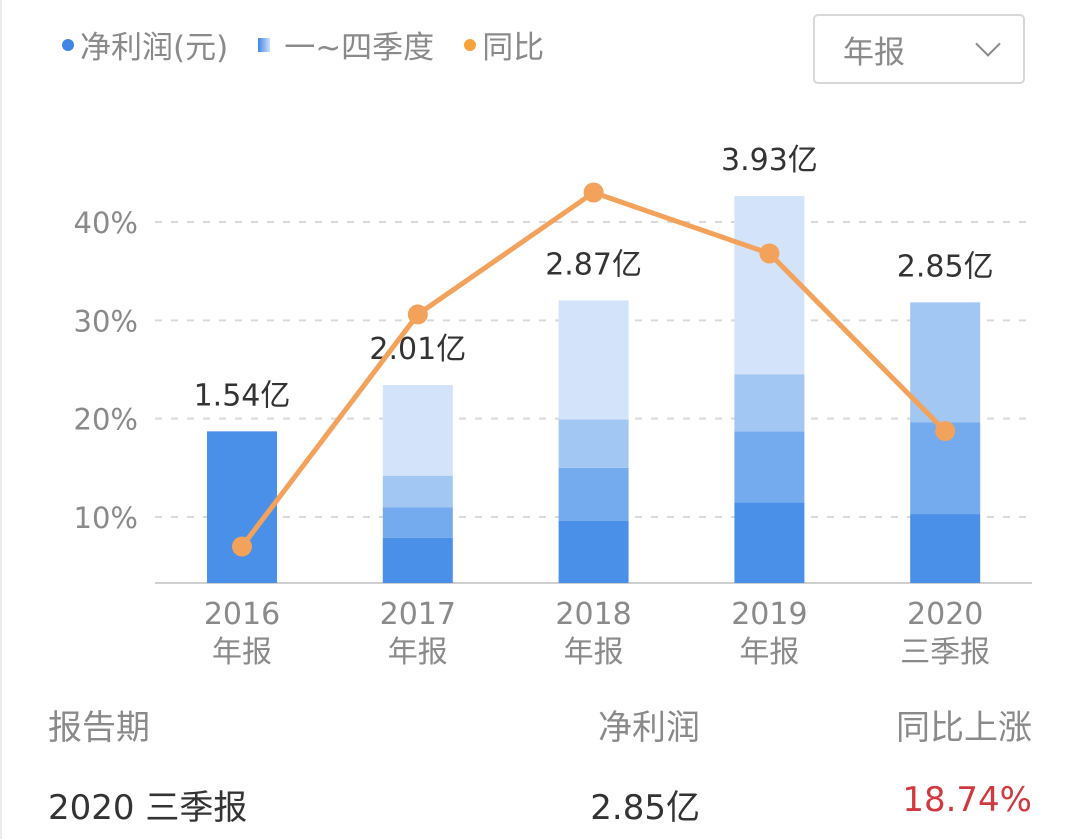 The height and width of the screenshot is (840, 1080). What do you see at coordinates (945, 614) in the screenshot?
I see `x-tick-year: 2020` at bounding box center [945, 614].